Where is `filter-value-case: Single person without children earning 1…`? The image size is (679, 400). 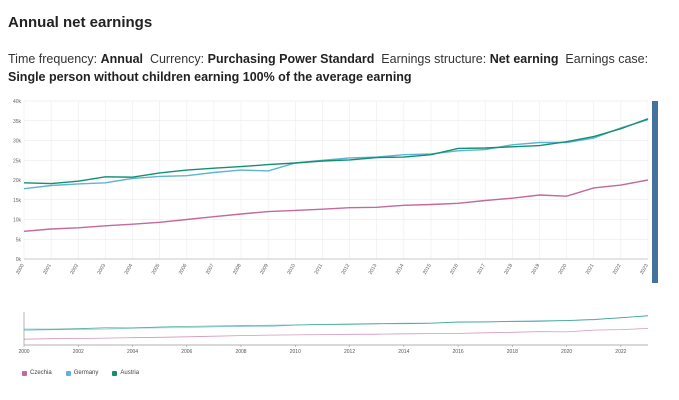 filter-value-case: Single person without children earning 1… is located at coordinates (210, 77).